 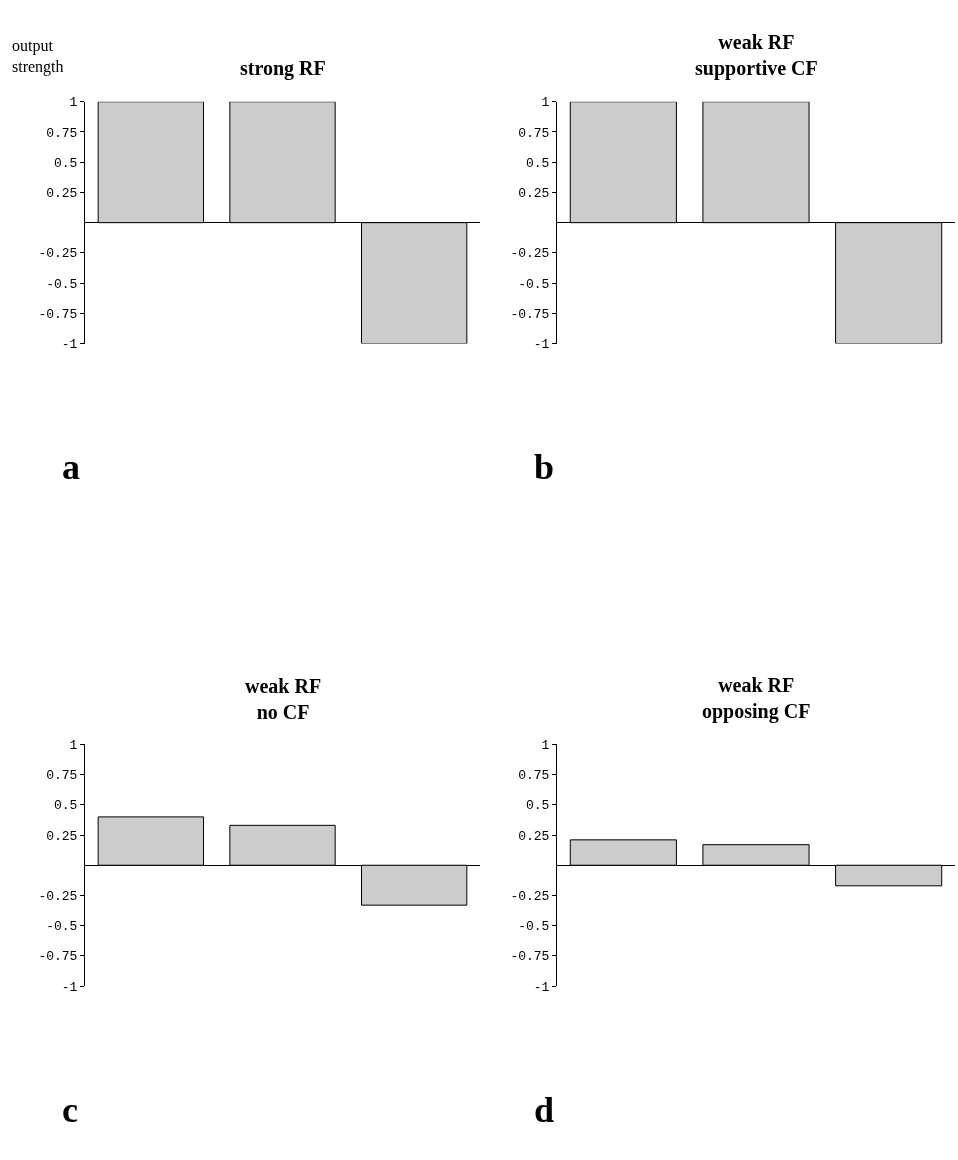 What do you see at coordinates (70, 1110) in the screenshot?
I see `text: c` at bounding box center [70, 1110].